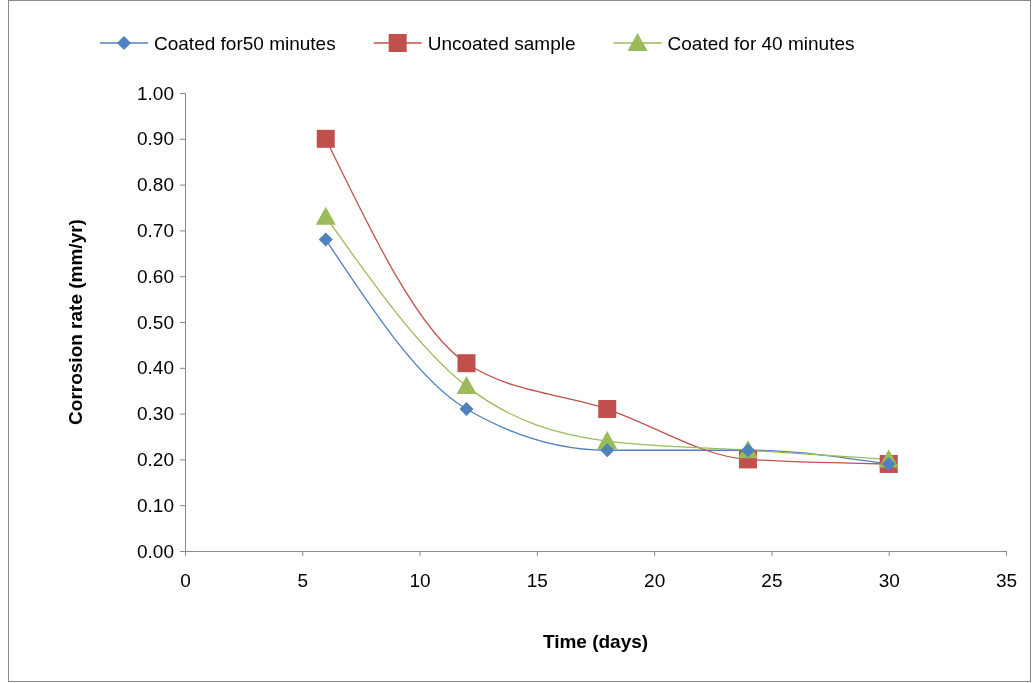  Describe the element at coordinates (155, 368) in the screenshot. I see `y-tick-label: 0.40` at that location.